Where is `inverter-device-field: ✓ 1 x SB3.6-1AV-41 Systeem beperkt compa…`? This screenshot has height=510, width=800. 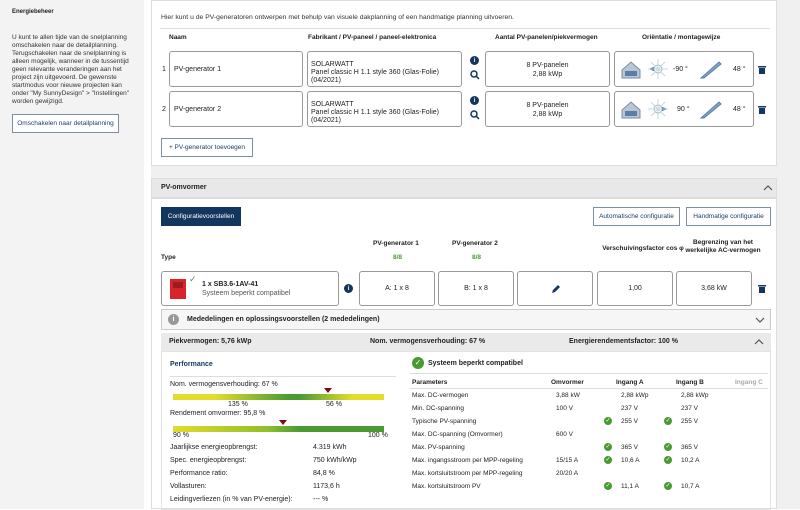
inverter-device-field: ✓ 1 x SB3.6-1AV-41 Systeem beperkt compa… is located at coordinates (250, 288).